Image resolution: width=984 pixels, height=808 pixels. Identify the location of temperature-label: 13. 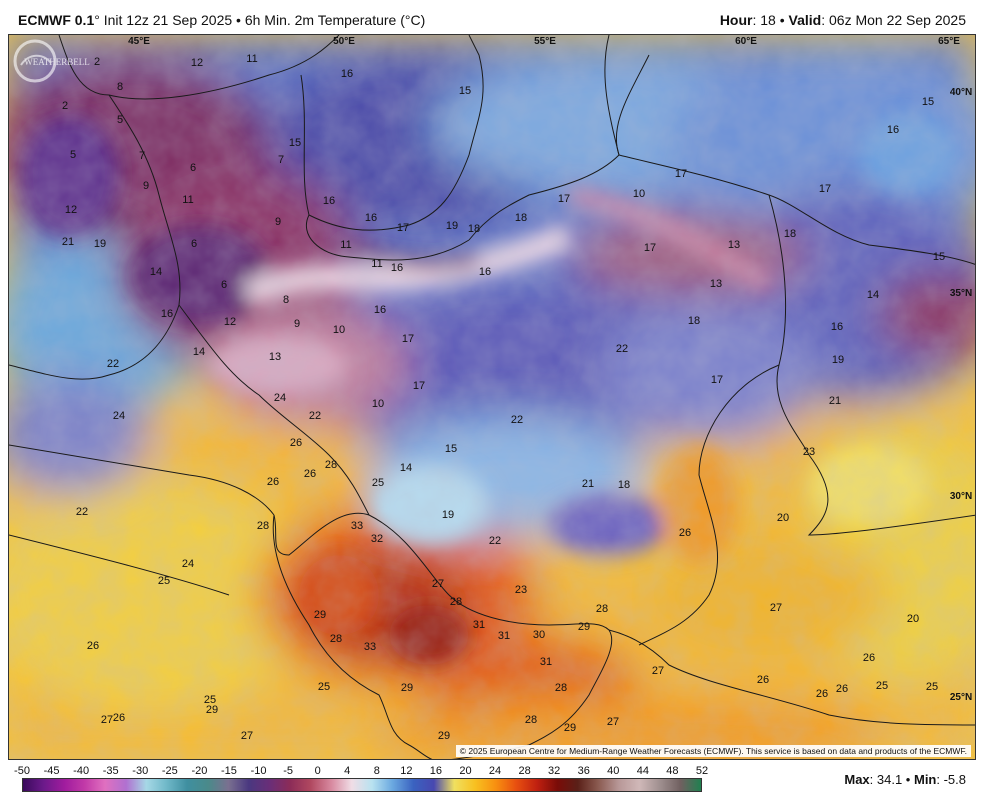
(275, 357).